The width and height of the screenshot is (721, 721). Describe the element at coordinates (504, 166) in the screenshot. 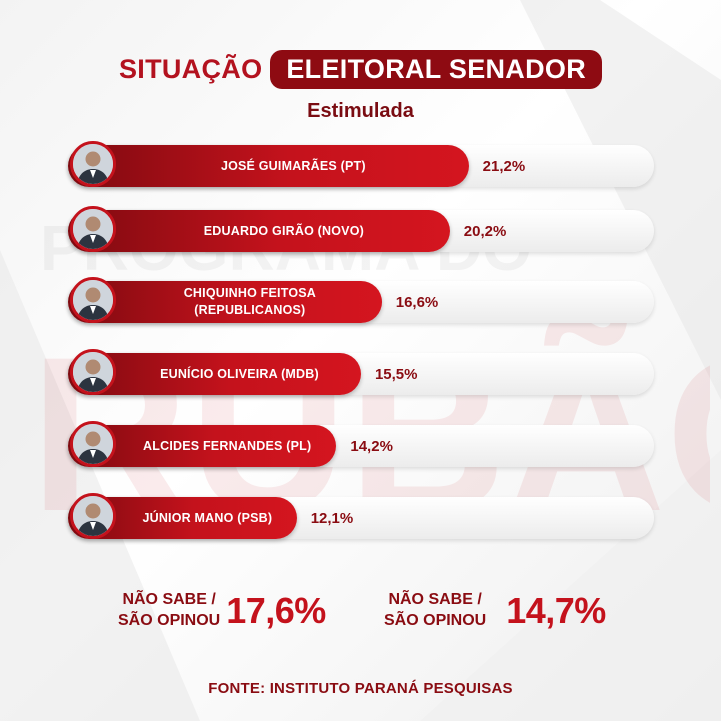

I see `data-label: 21,2%` at that location.